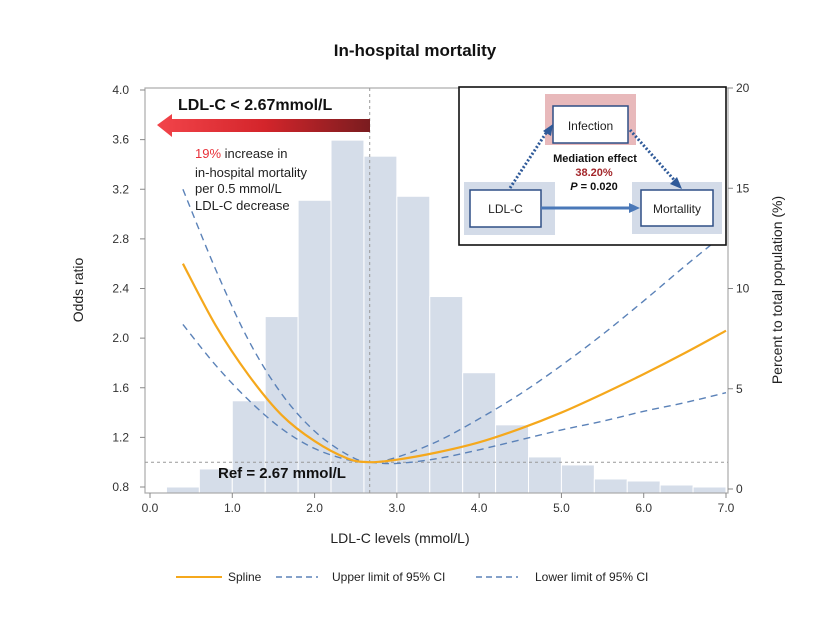 Image resolution: width=830 pixels, height=625 pixels. I want to click on outcome-label: Mortallity, so click(677, 209).